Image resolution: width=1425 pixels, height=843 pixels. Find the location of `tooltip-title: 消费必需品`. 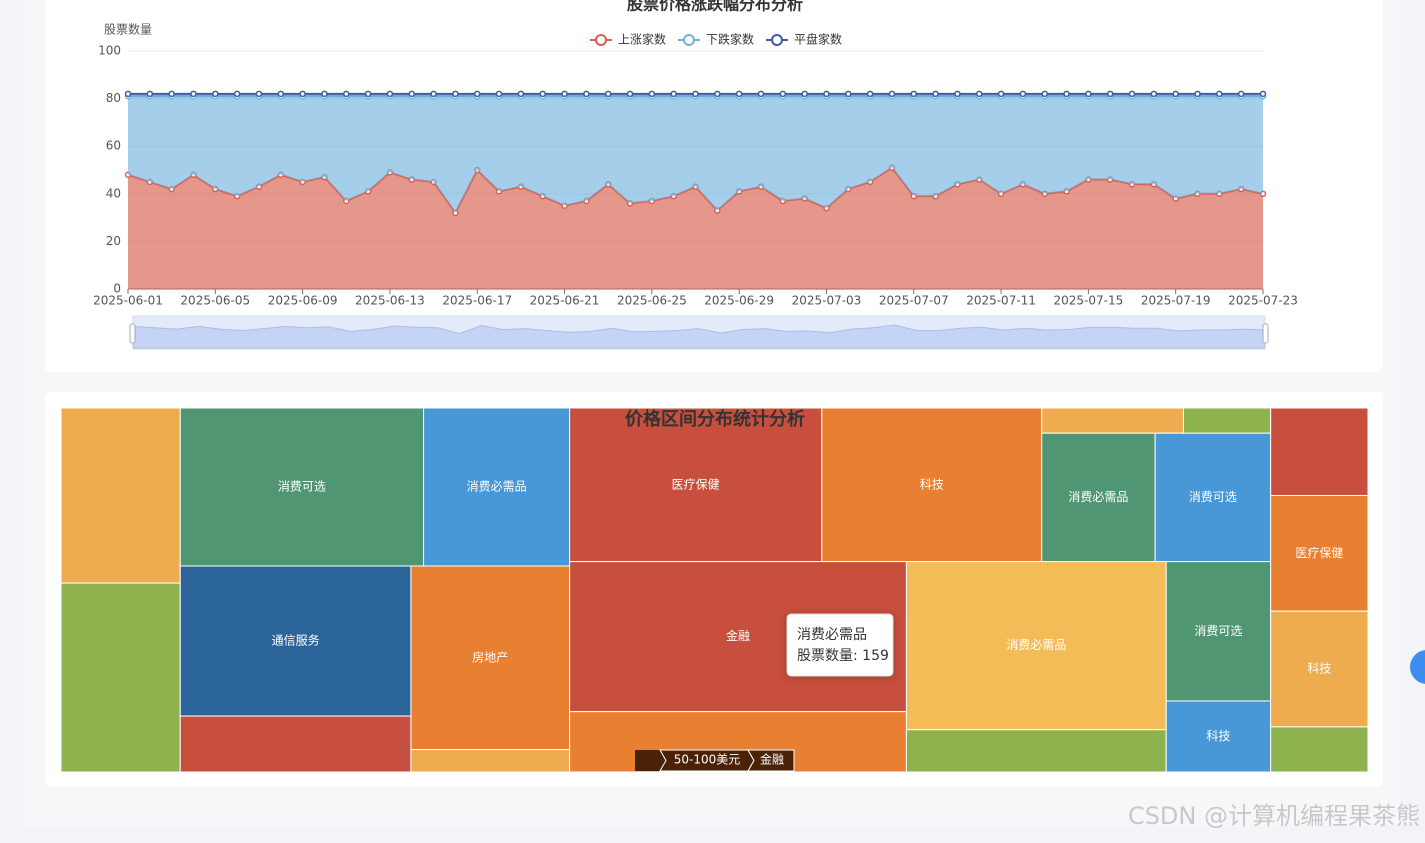

tooltip-title: 消费必需品 is located at coordinates (832, 635).